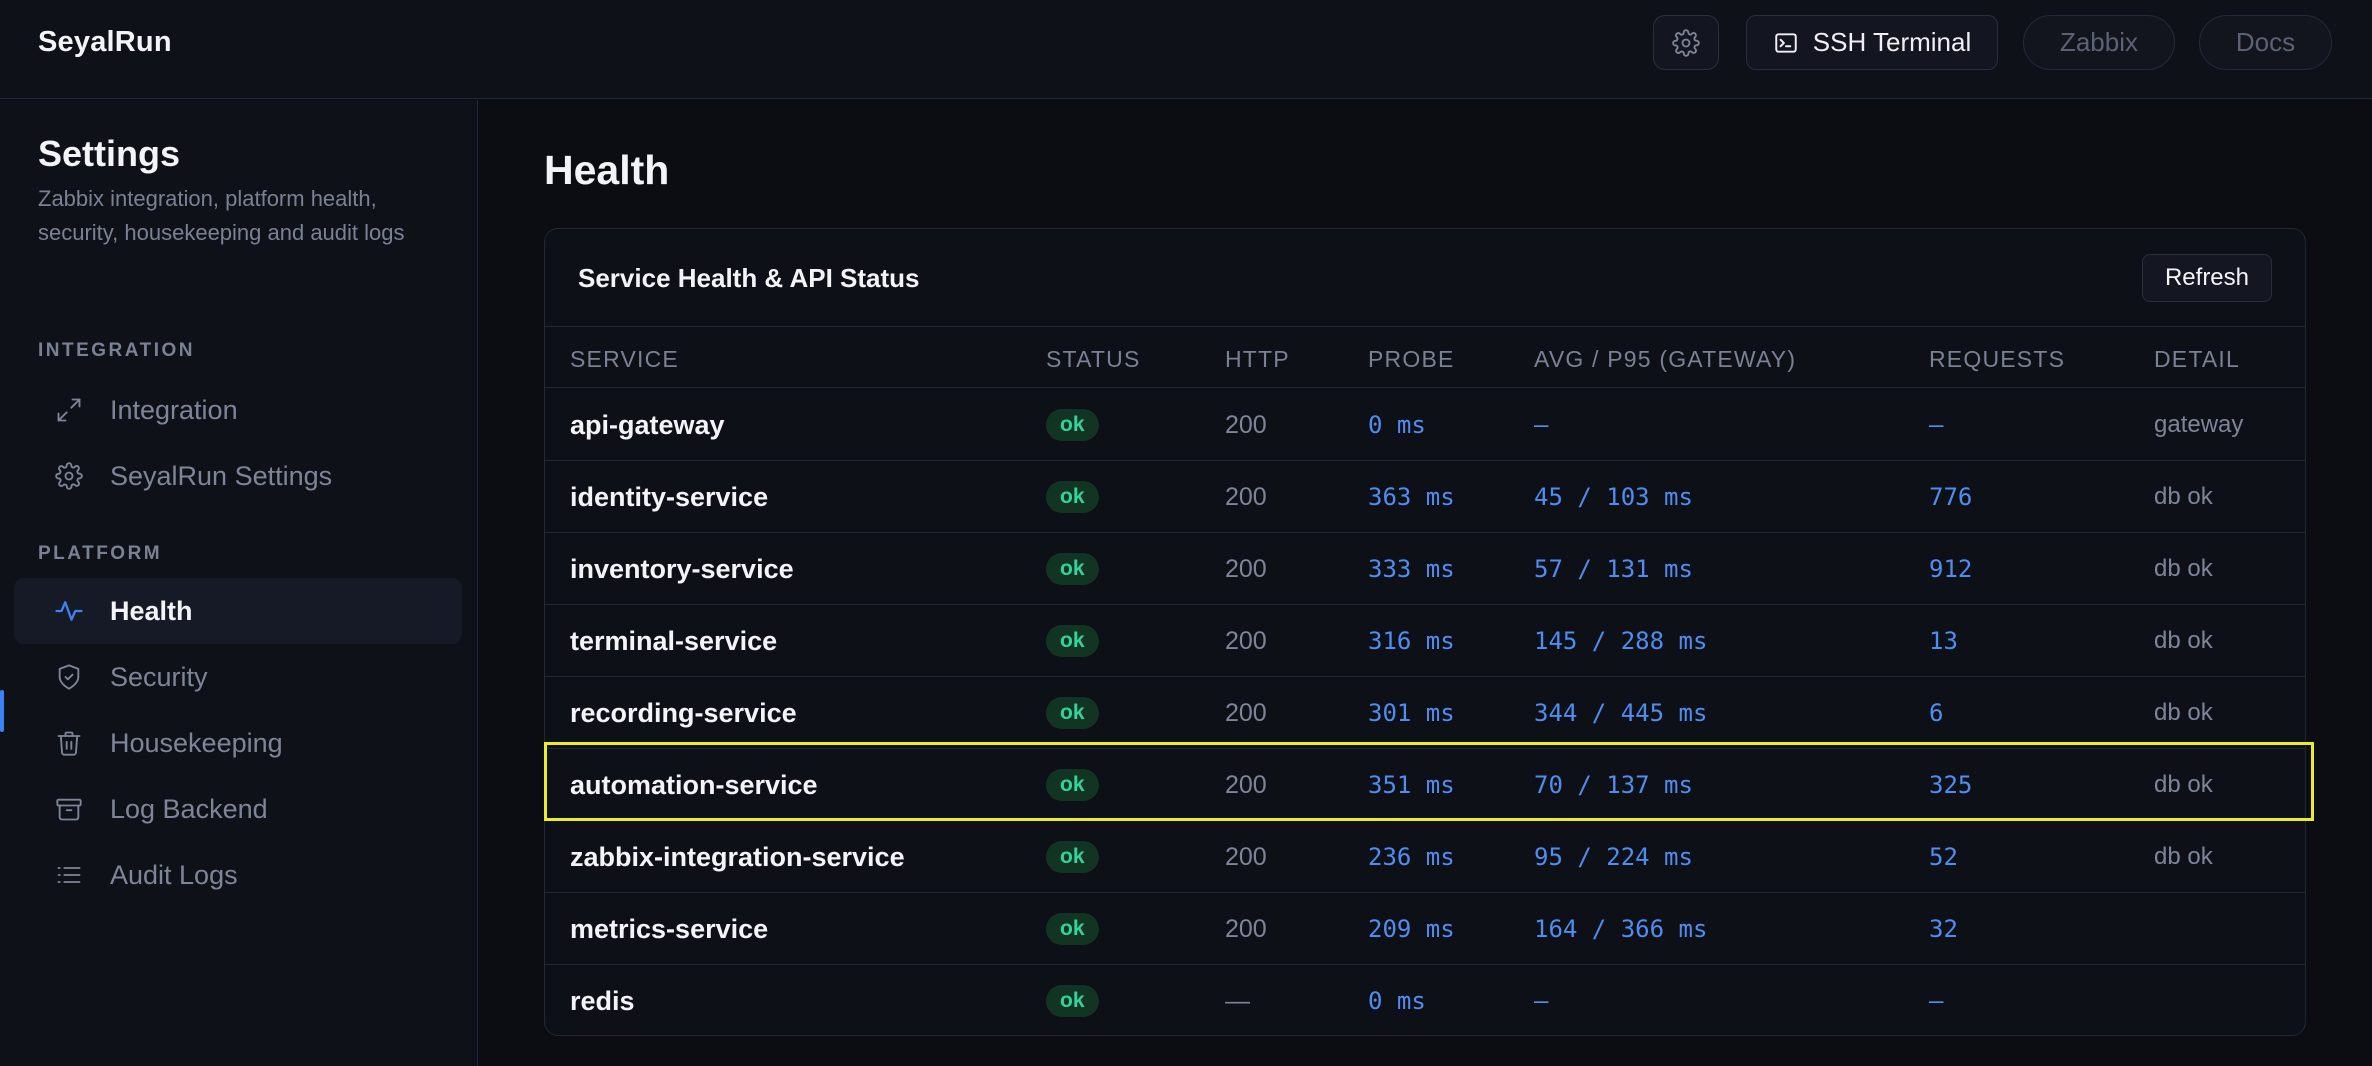 The height and width of the screenshot is (1066, 2372). What do you see at coordinates (238, 611) in the screenshot?
I see `sidebar-item-health: Health` at bounding box center [238, 611].